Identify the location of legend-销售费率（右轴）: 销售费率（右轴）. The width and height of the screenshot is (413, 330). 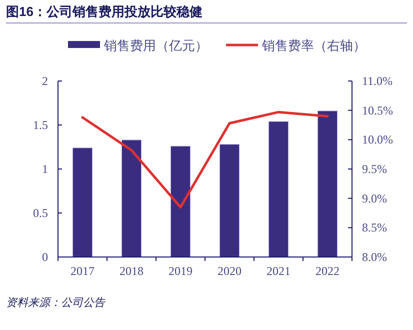
(296, 45).